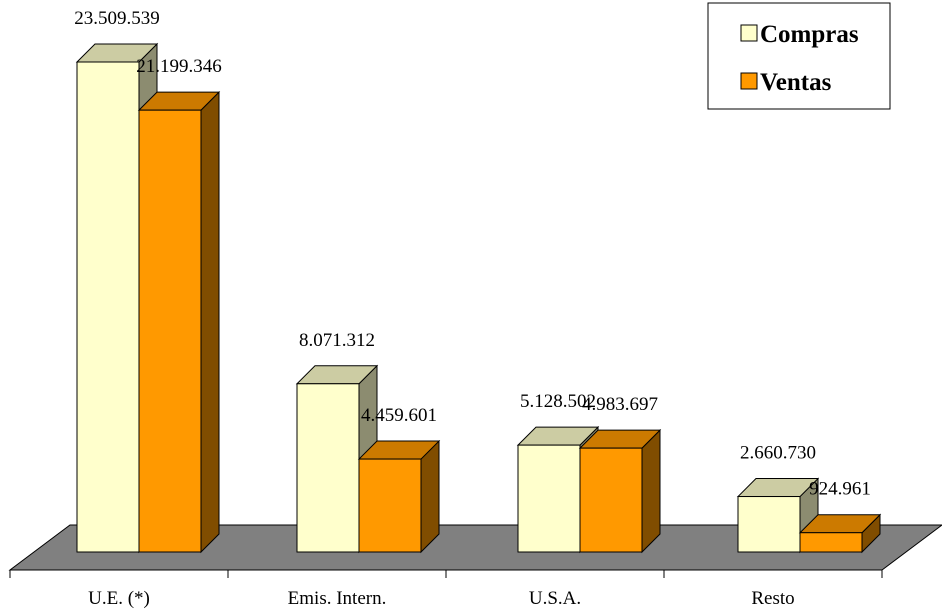  Describe the element at coordinates (117, 18) in the screenshot. I see `data-label: 23.509.539` at that location.